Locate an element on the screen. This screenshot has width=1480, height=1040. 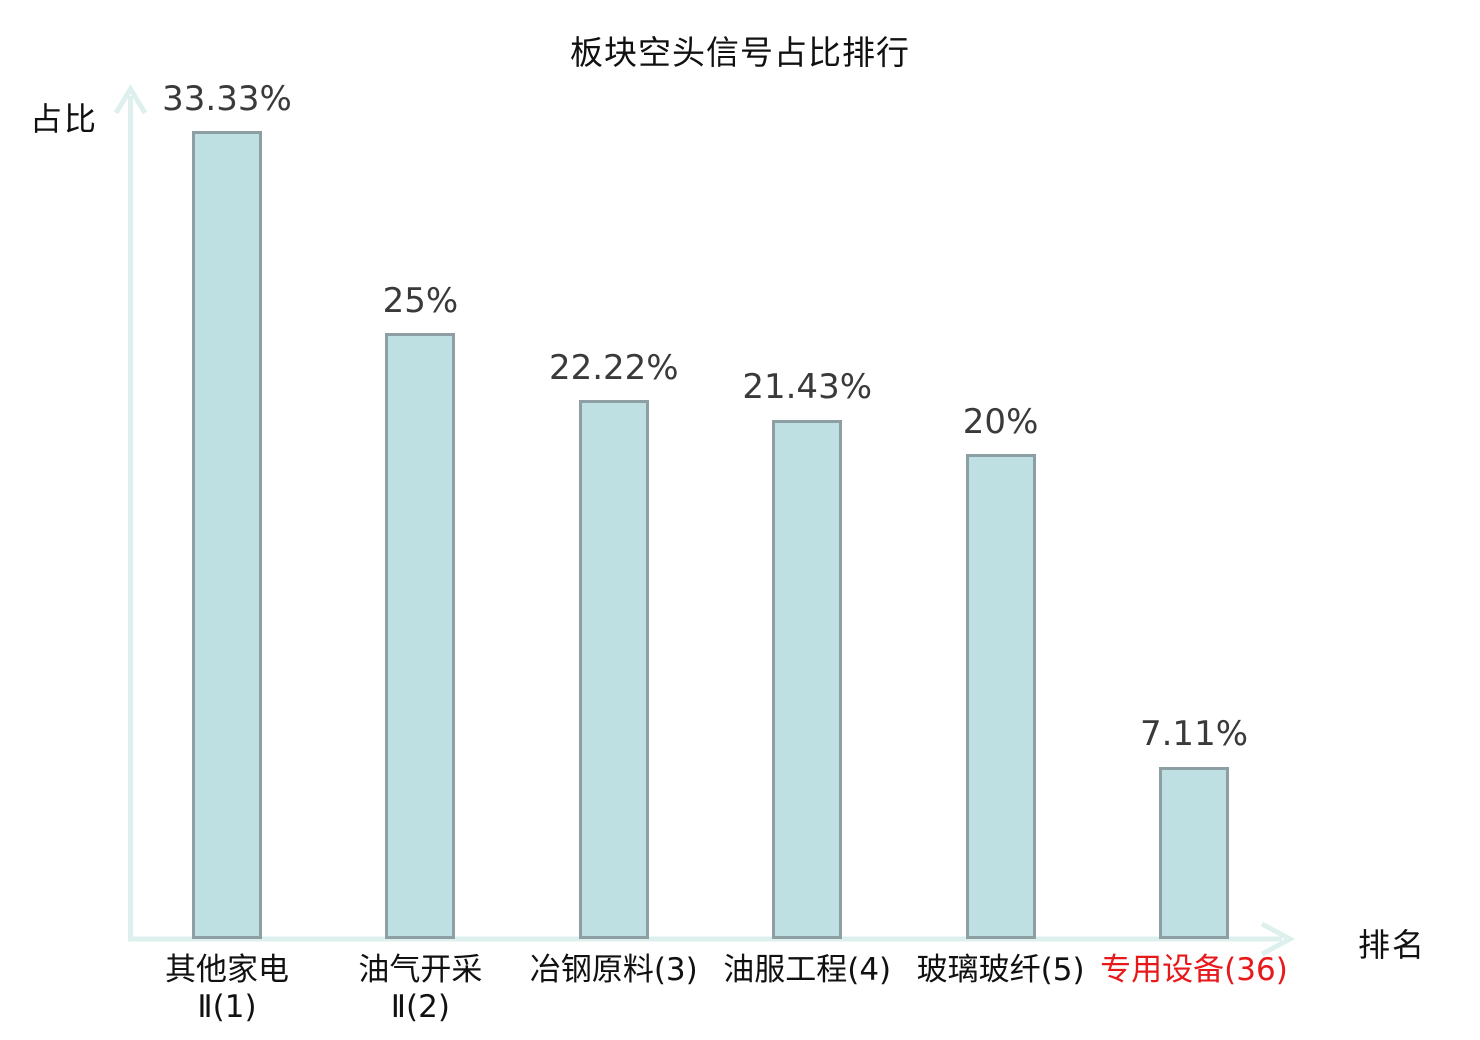
bar-value-label: 33.33% is located at coordinates (227, 98).